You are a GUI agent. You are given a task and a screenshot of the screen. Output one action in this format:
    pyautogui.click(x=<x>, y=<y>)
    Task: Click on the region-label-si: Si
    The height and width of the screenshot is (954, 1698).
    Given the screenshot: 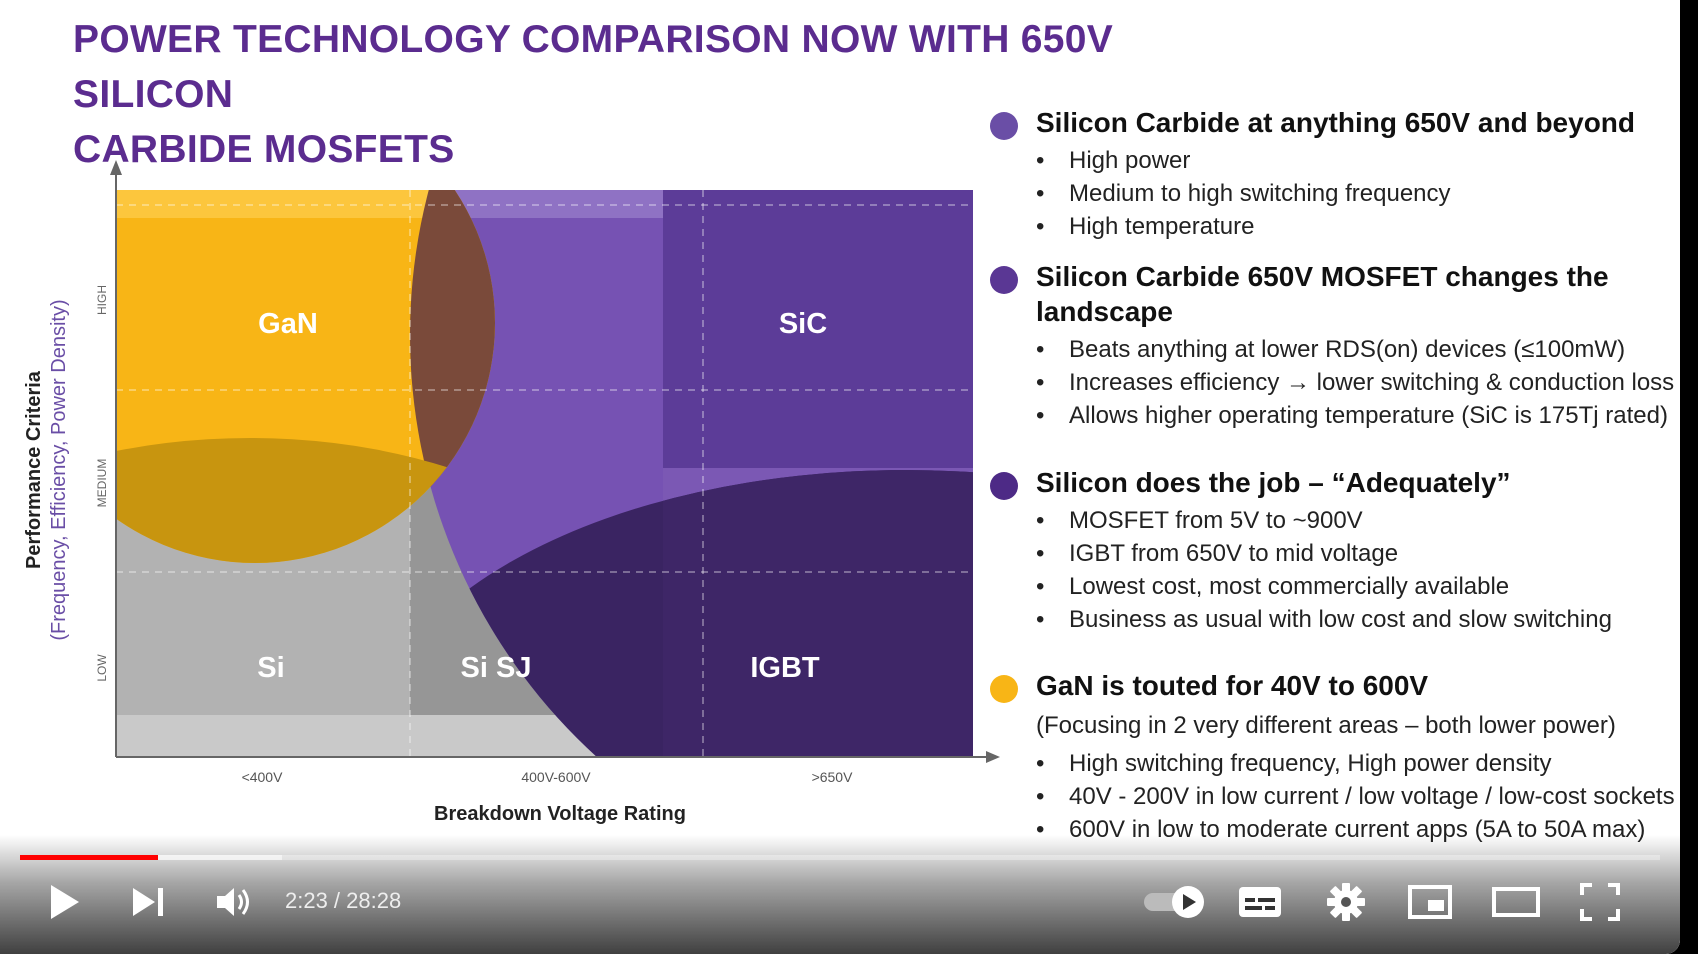 What is the action you would take?
    pyautogui.click(x=270, y=668)
    